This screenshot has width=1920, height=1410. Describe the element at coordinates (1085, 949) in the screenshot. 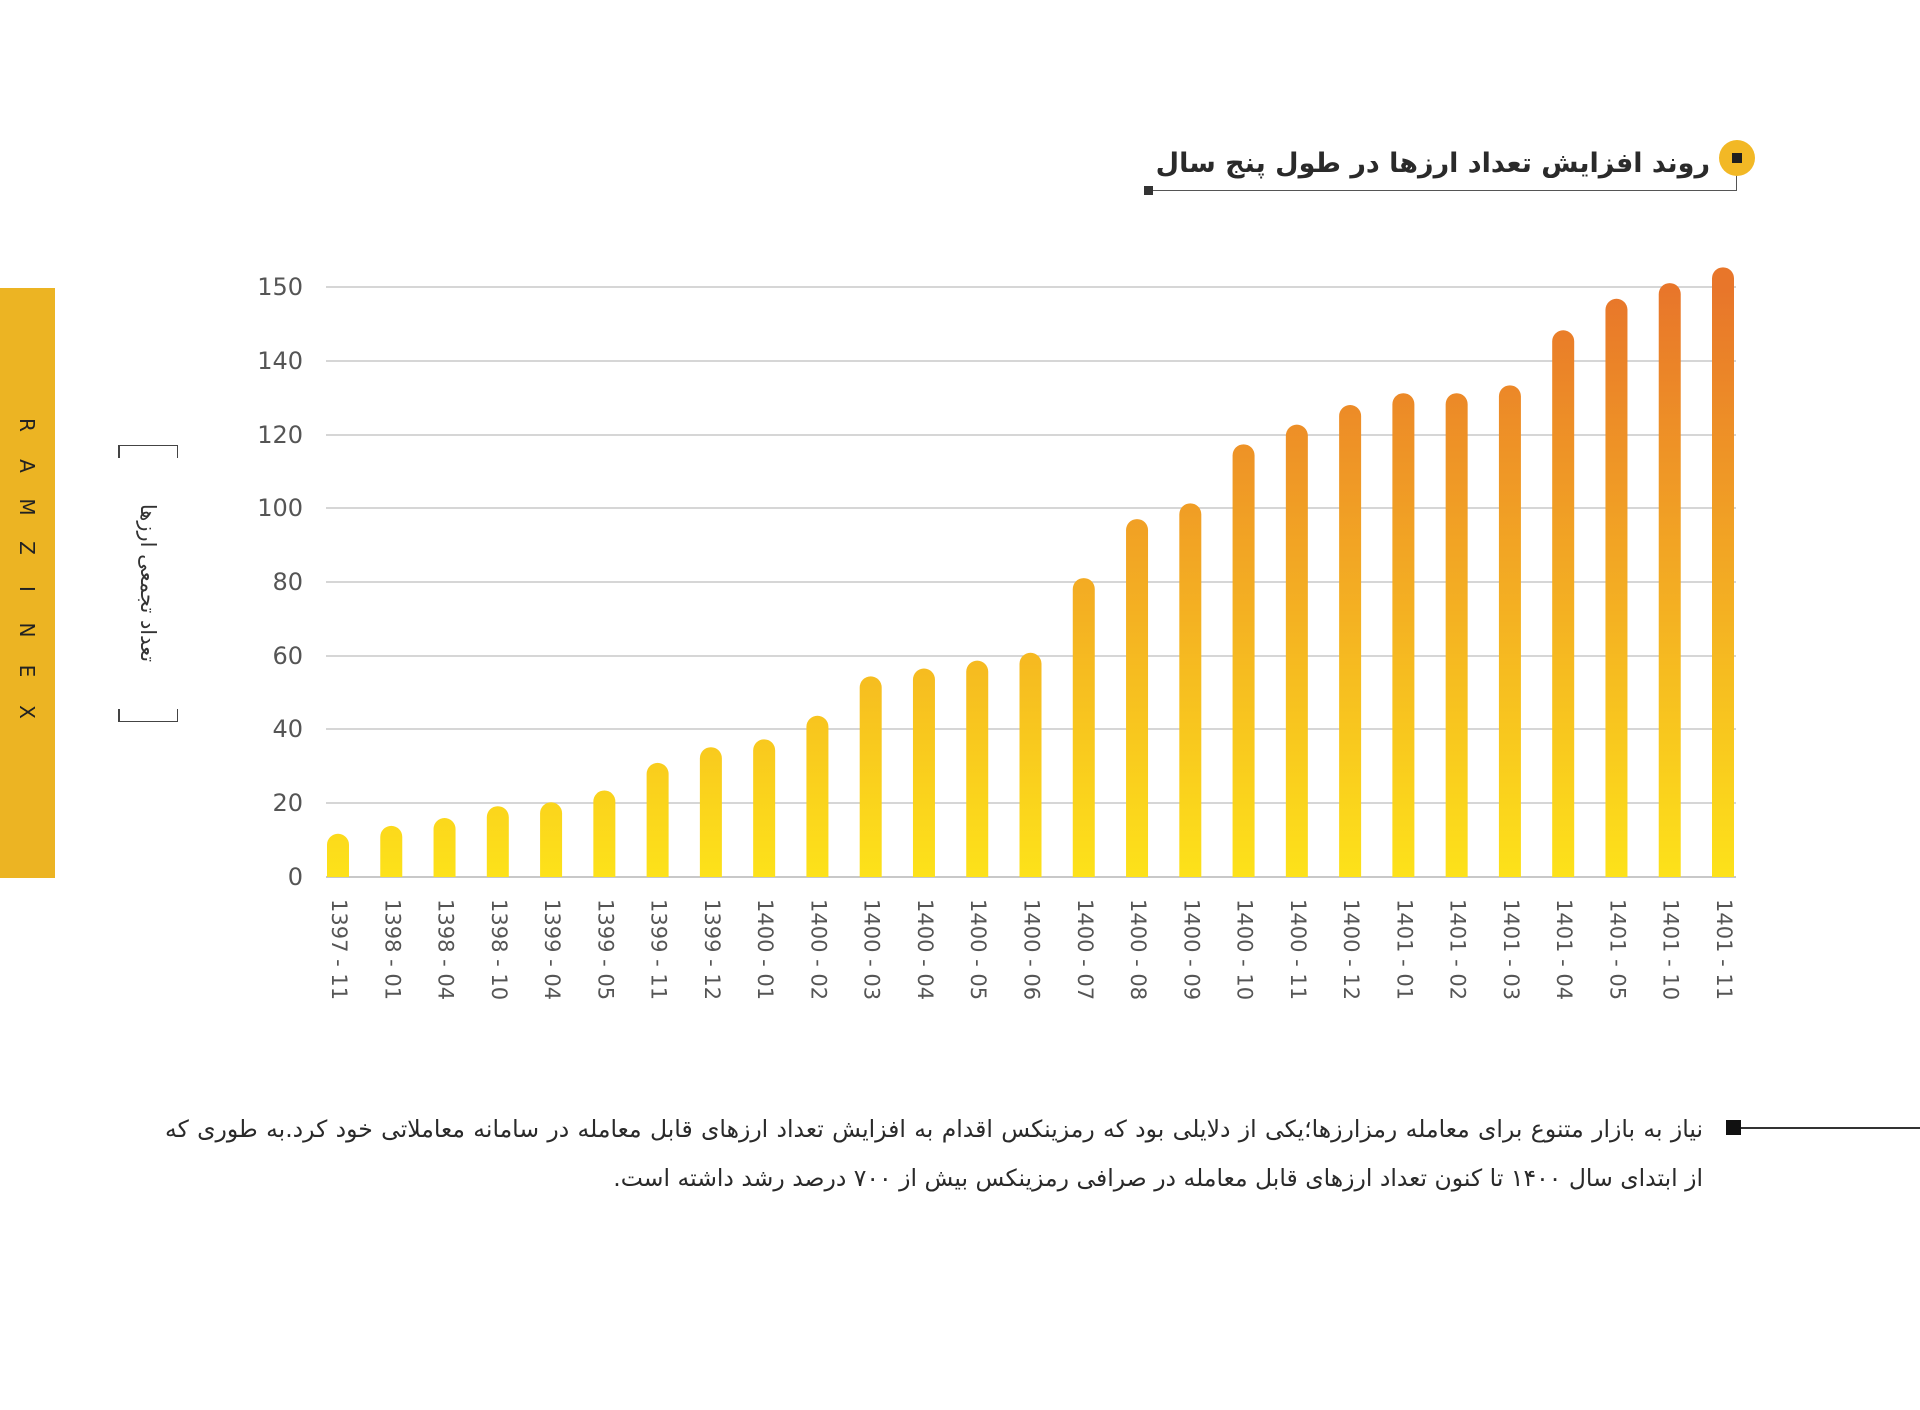

I see `x-tick-label: 1400 - 07` at that location.